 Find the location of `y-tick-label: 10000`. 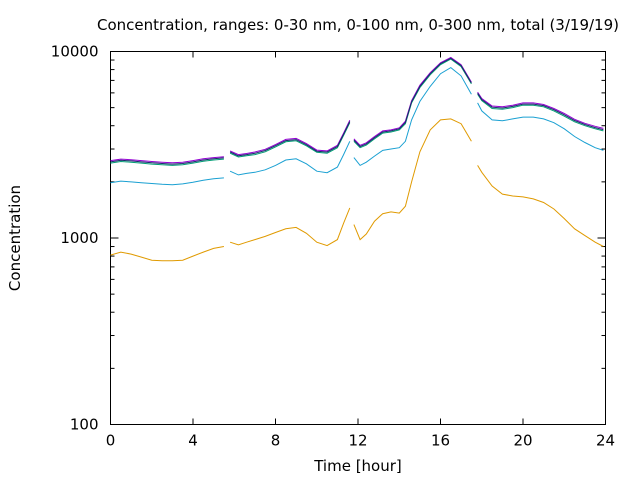

y-tick-label: 10000 is located at coordinates (75, 52).